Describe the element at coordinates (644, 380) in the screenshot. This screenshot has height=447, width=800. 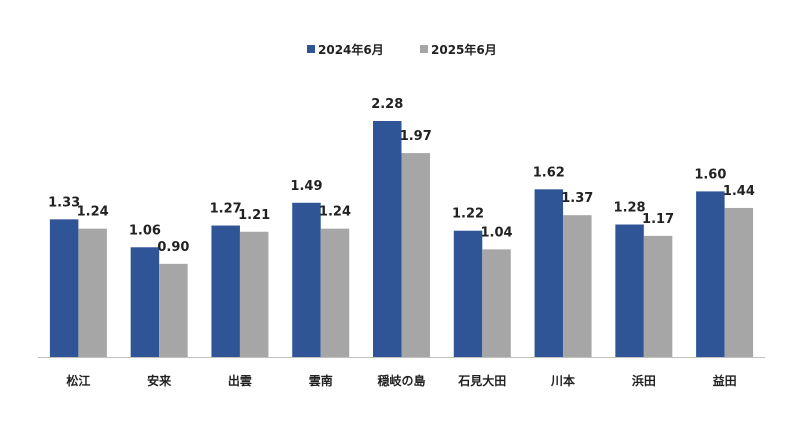
I see `category-label-8: 浜田` at that location.